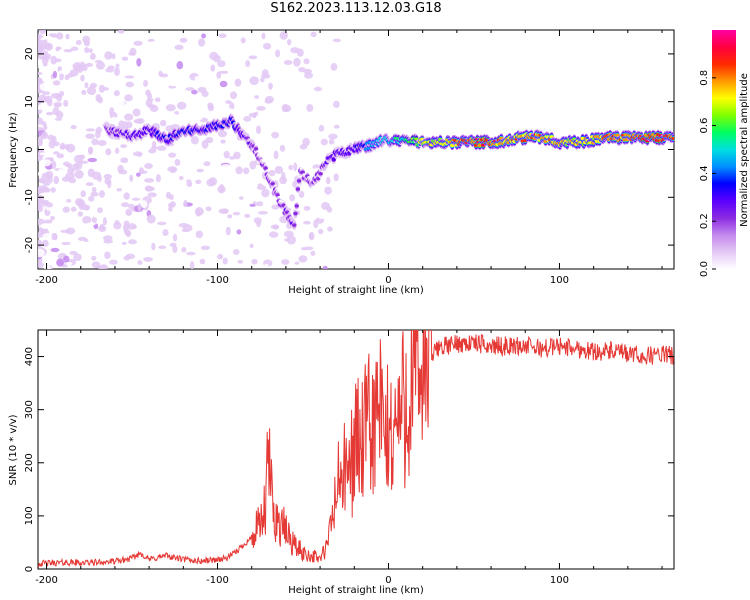 This screenshot has height=600, width=750. What do you see at coordinates (29, 149) in the screenshot?
I see `spectrogram-ytick-label: 0` at bounding box center [29, 149].